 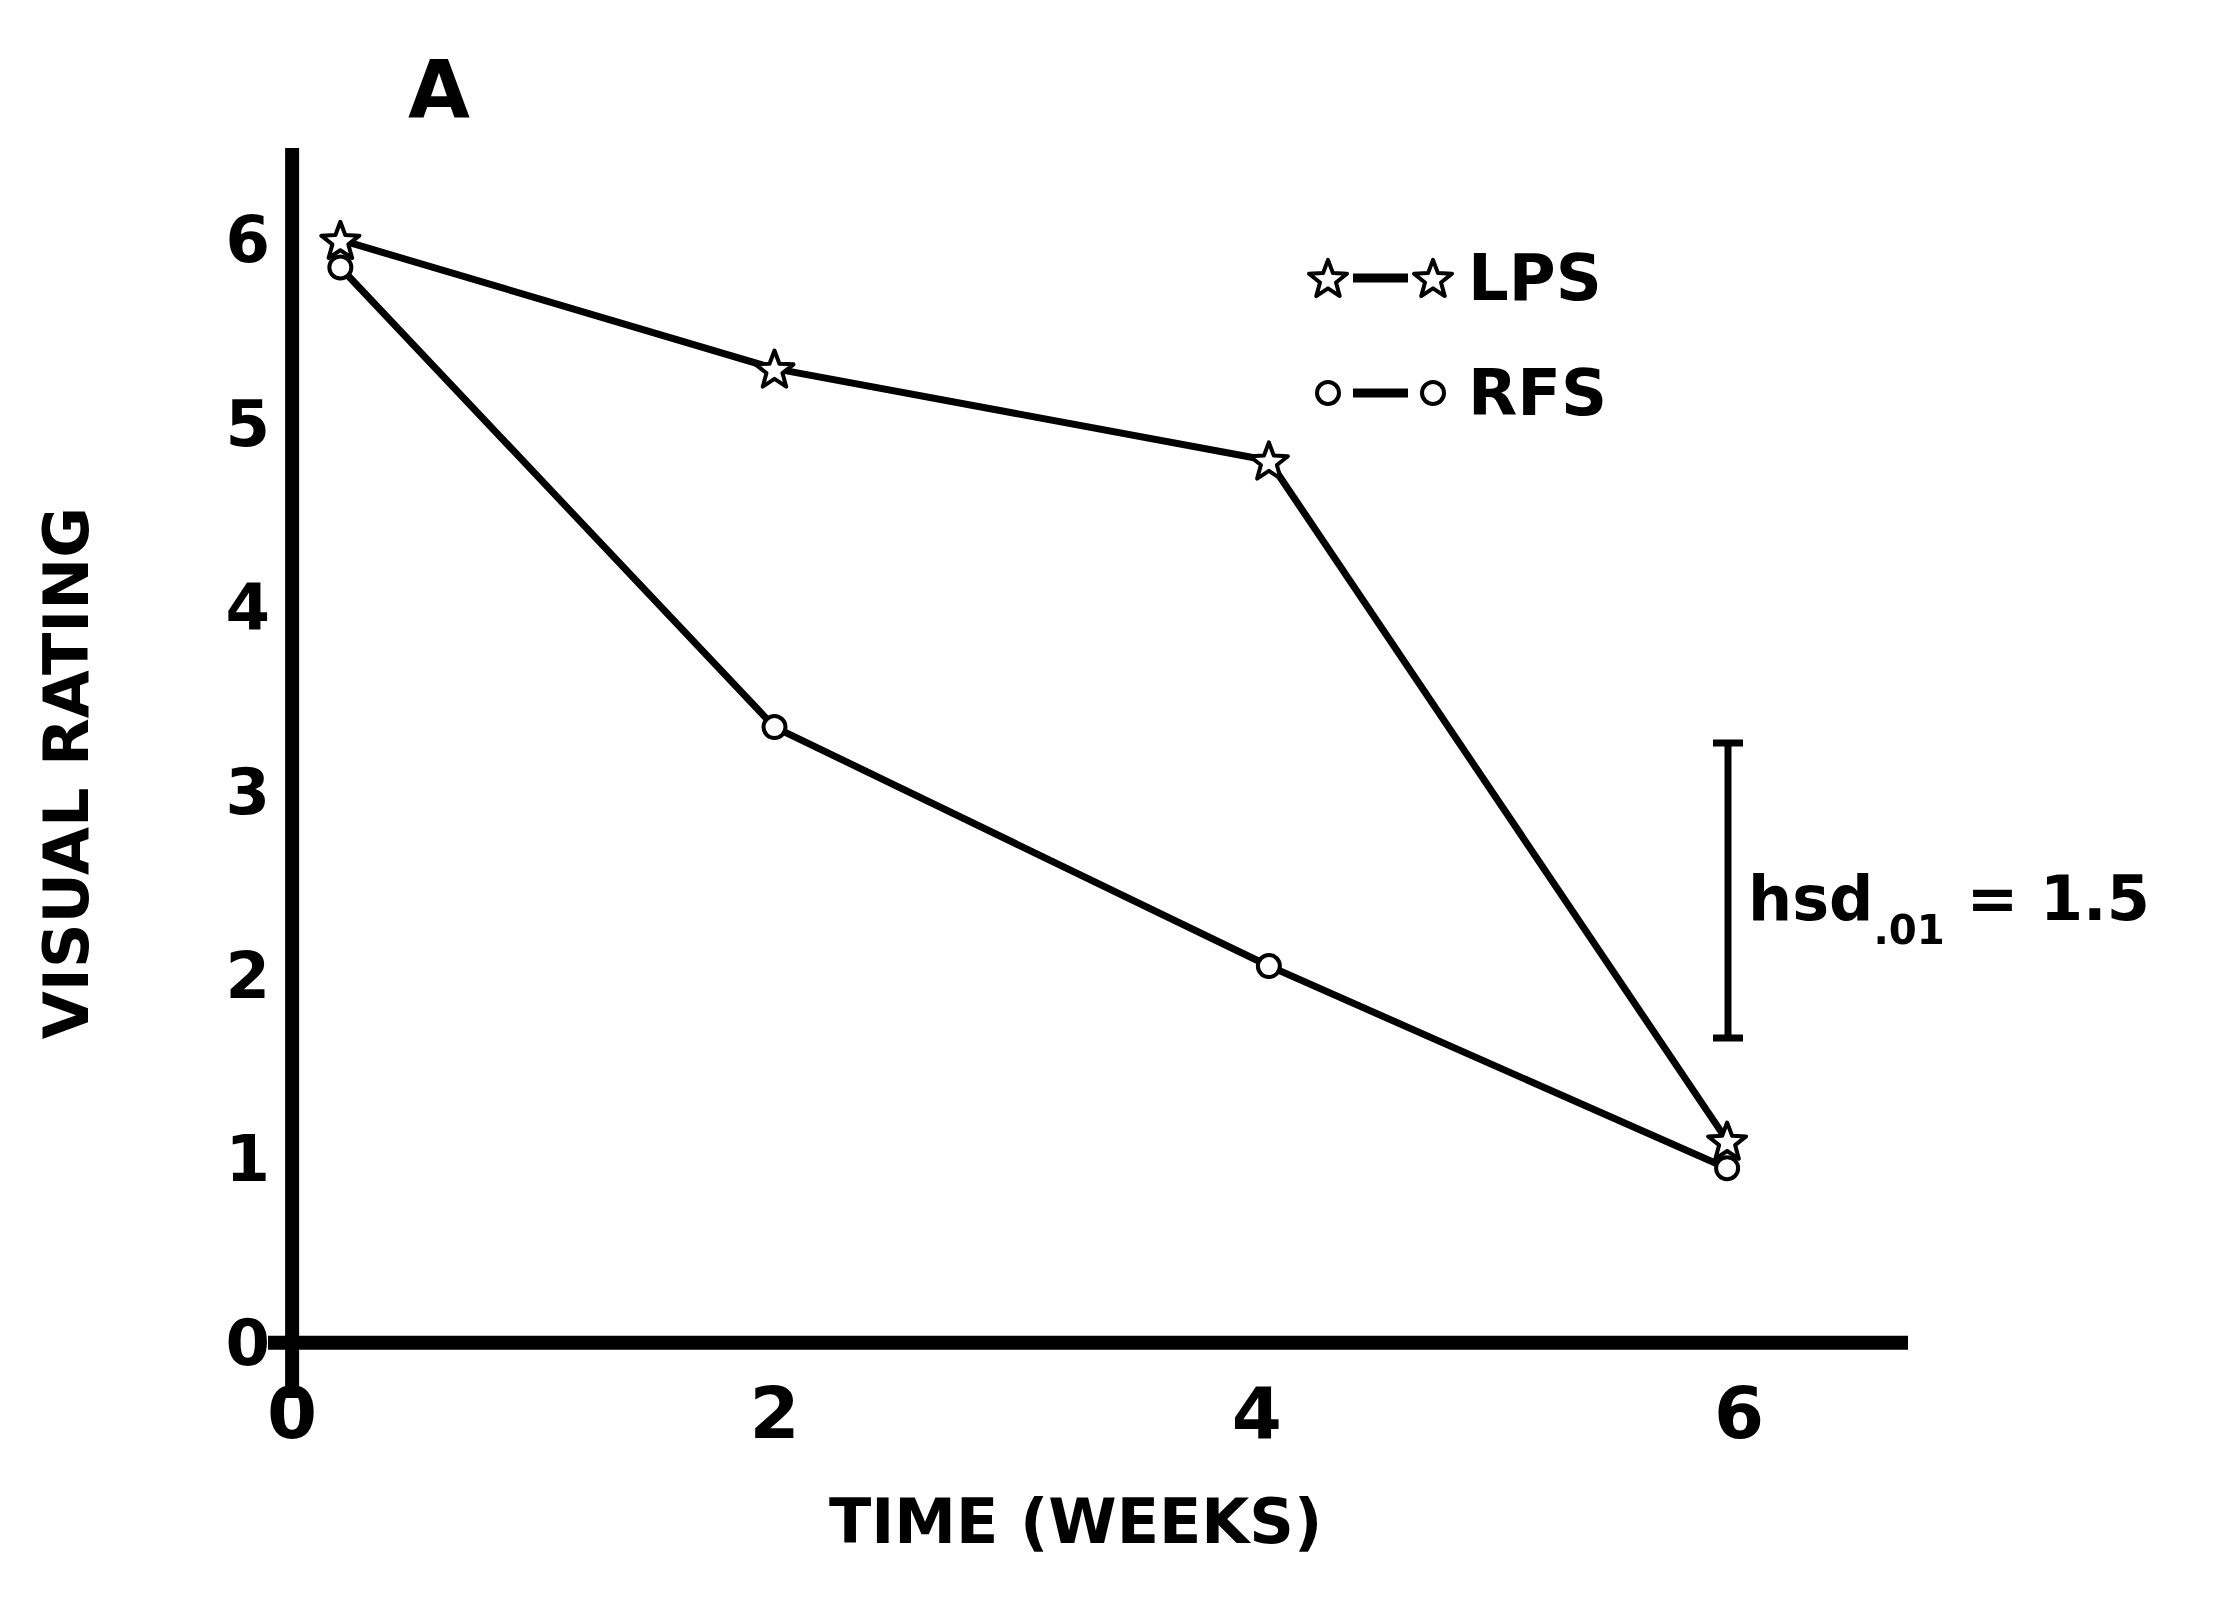 I want to click on y-tick-label: 5, so click(x=248, y=424).